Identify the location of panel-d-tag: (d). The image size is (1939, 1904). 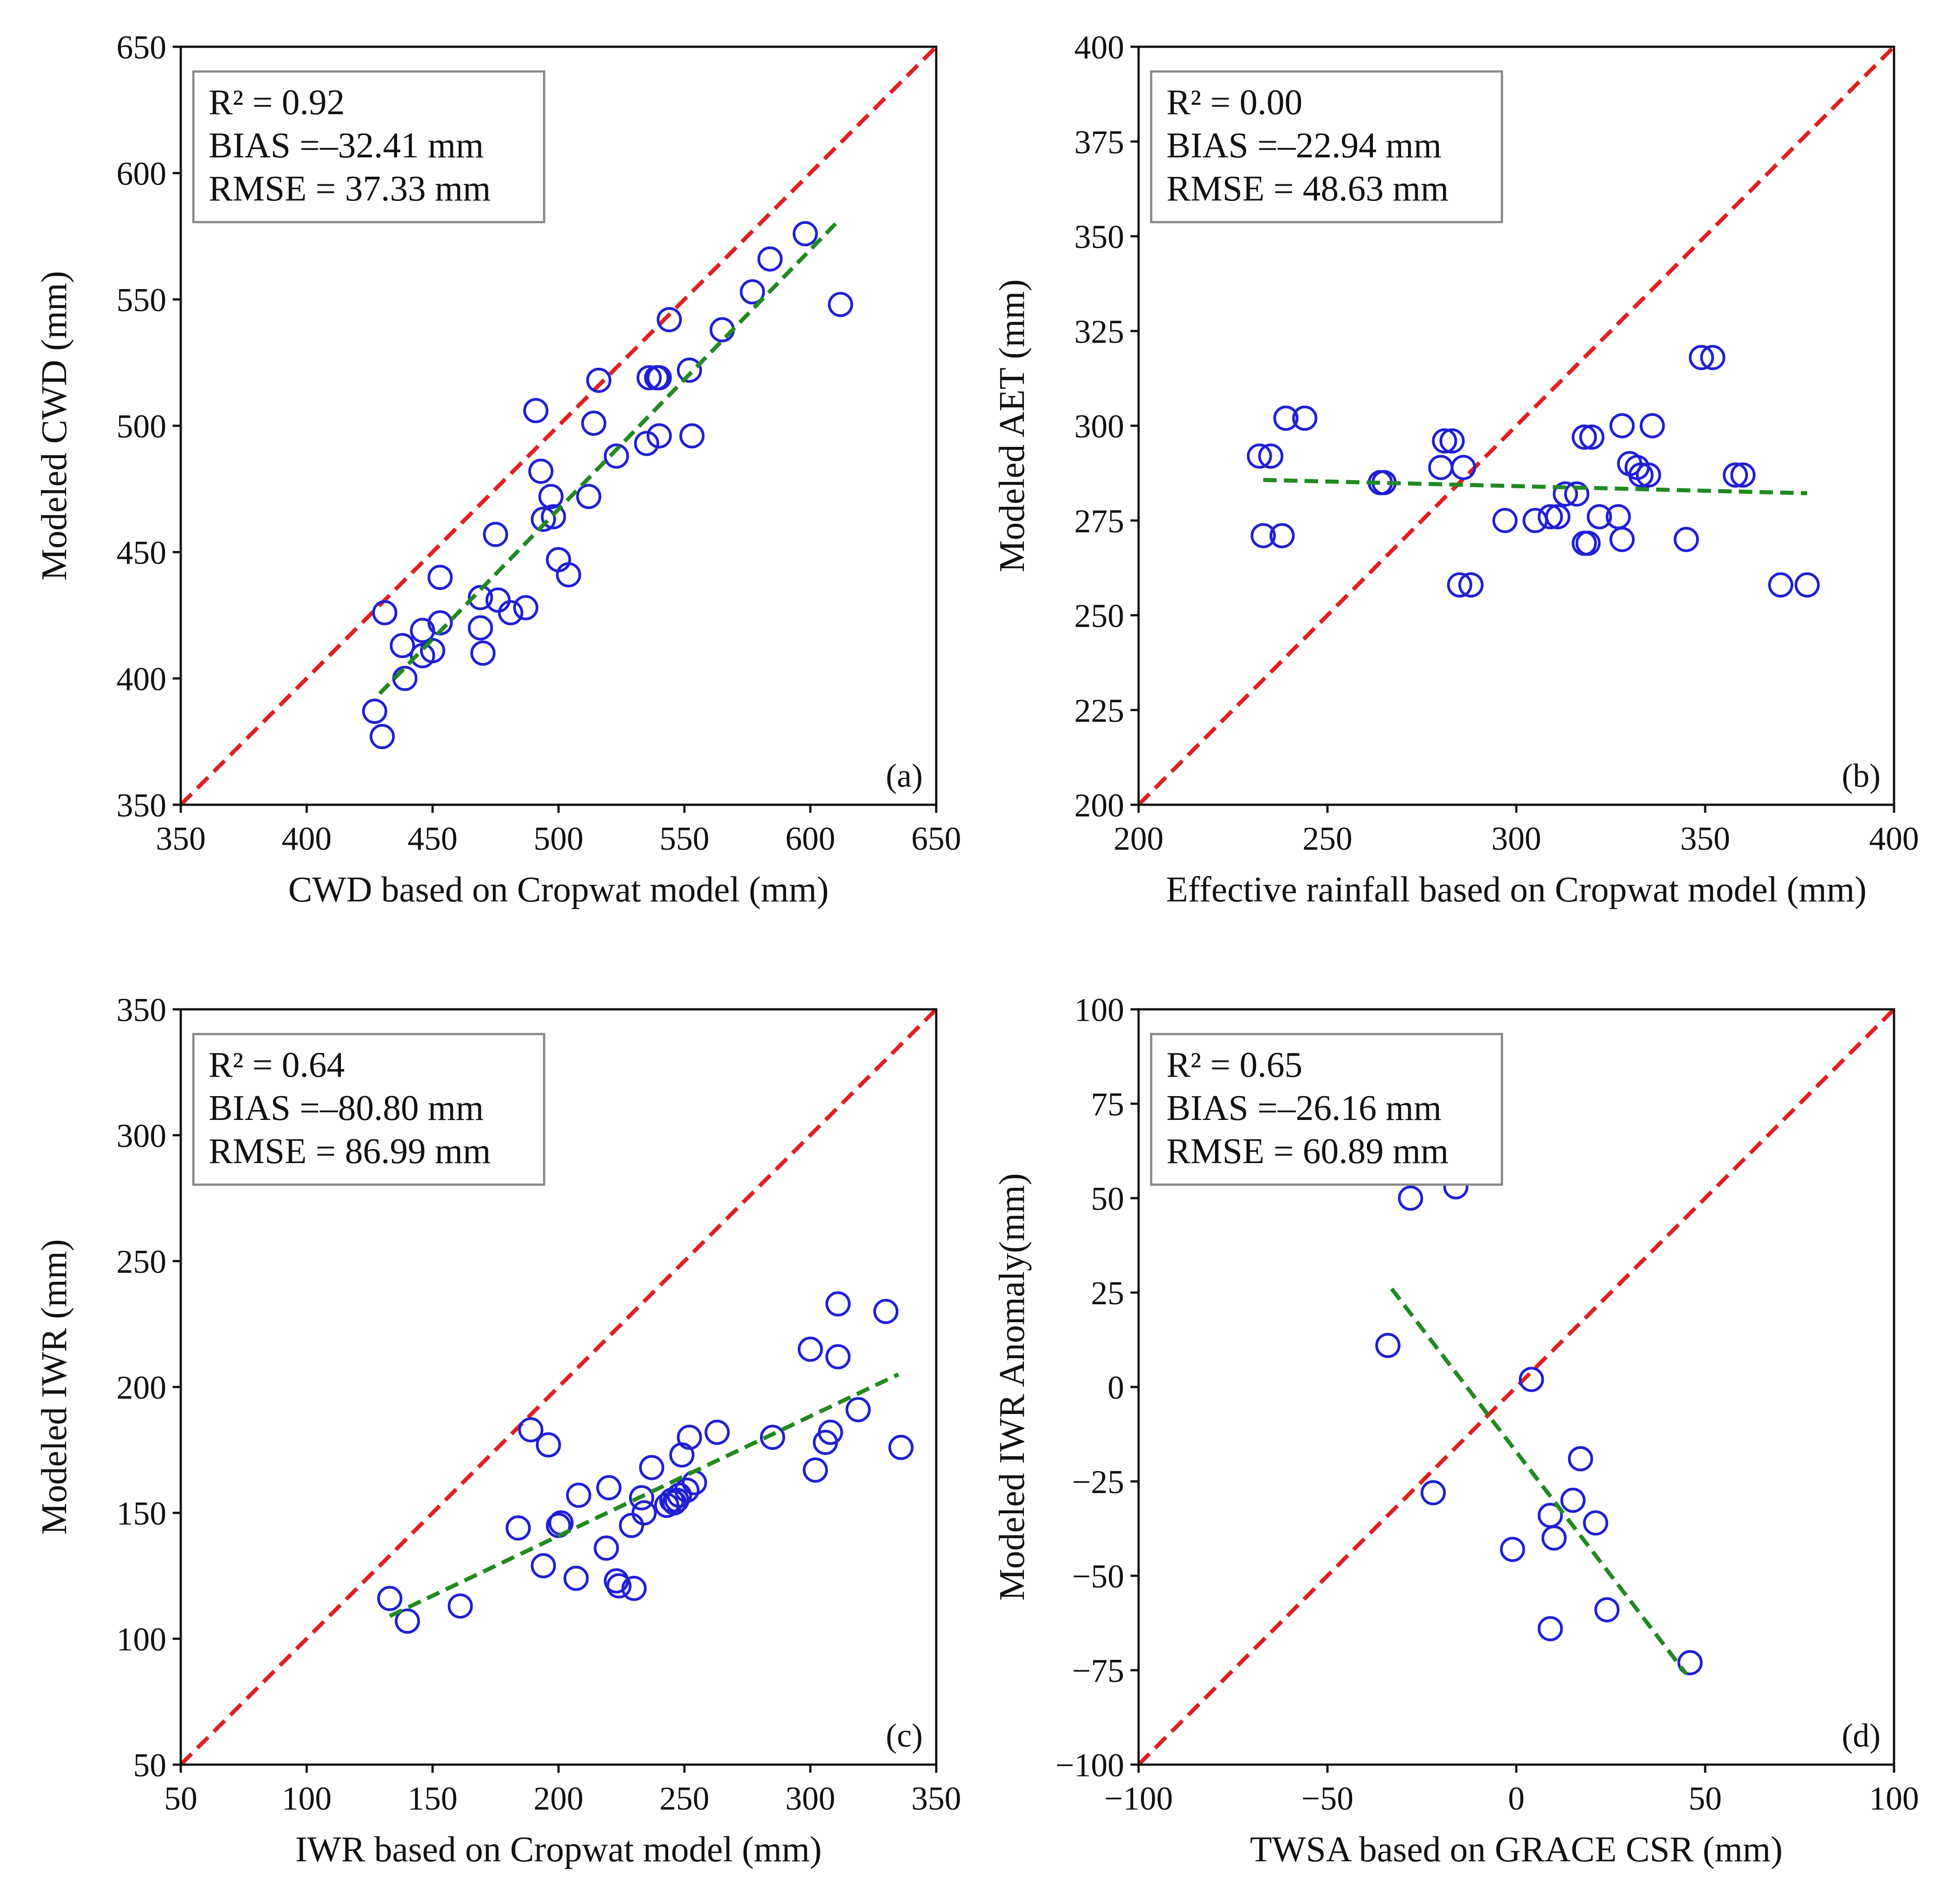
(1862, 1735).